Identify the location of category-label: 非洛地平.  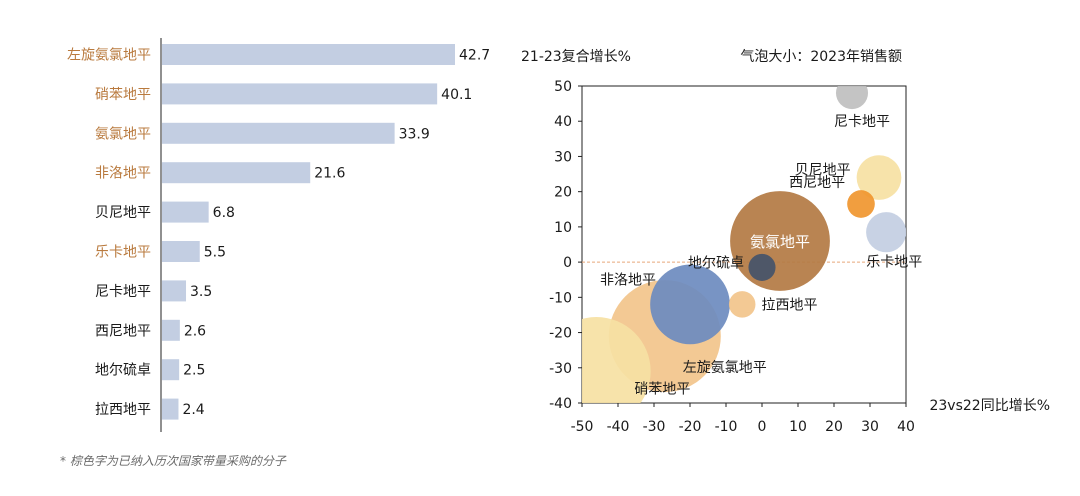
(123, 174).